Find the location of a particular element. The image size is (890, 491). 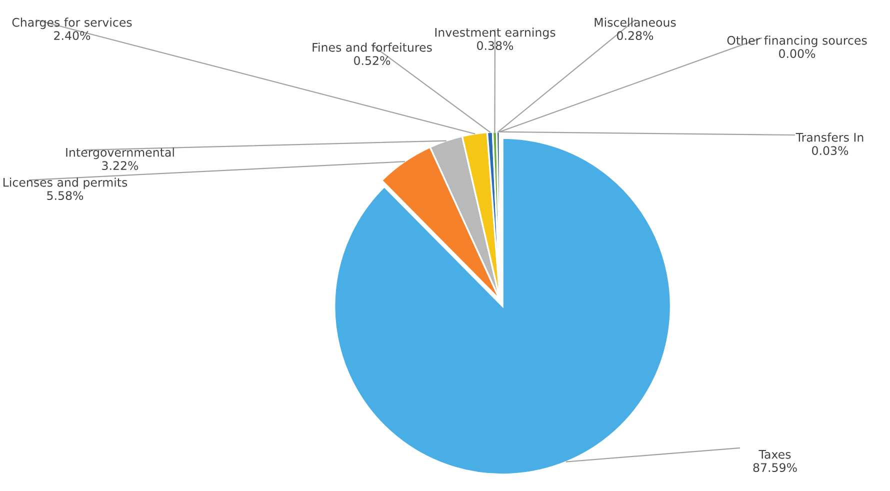

slice-label: Miscellaneous is located at coordinates (635, 22).